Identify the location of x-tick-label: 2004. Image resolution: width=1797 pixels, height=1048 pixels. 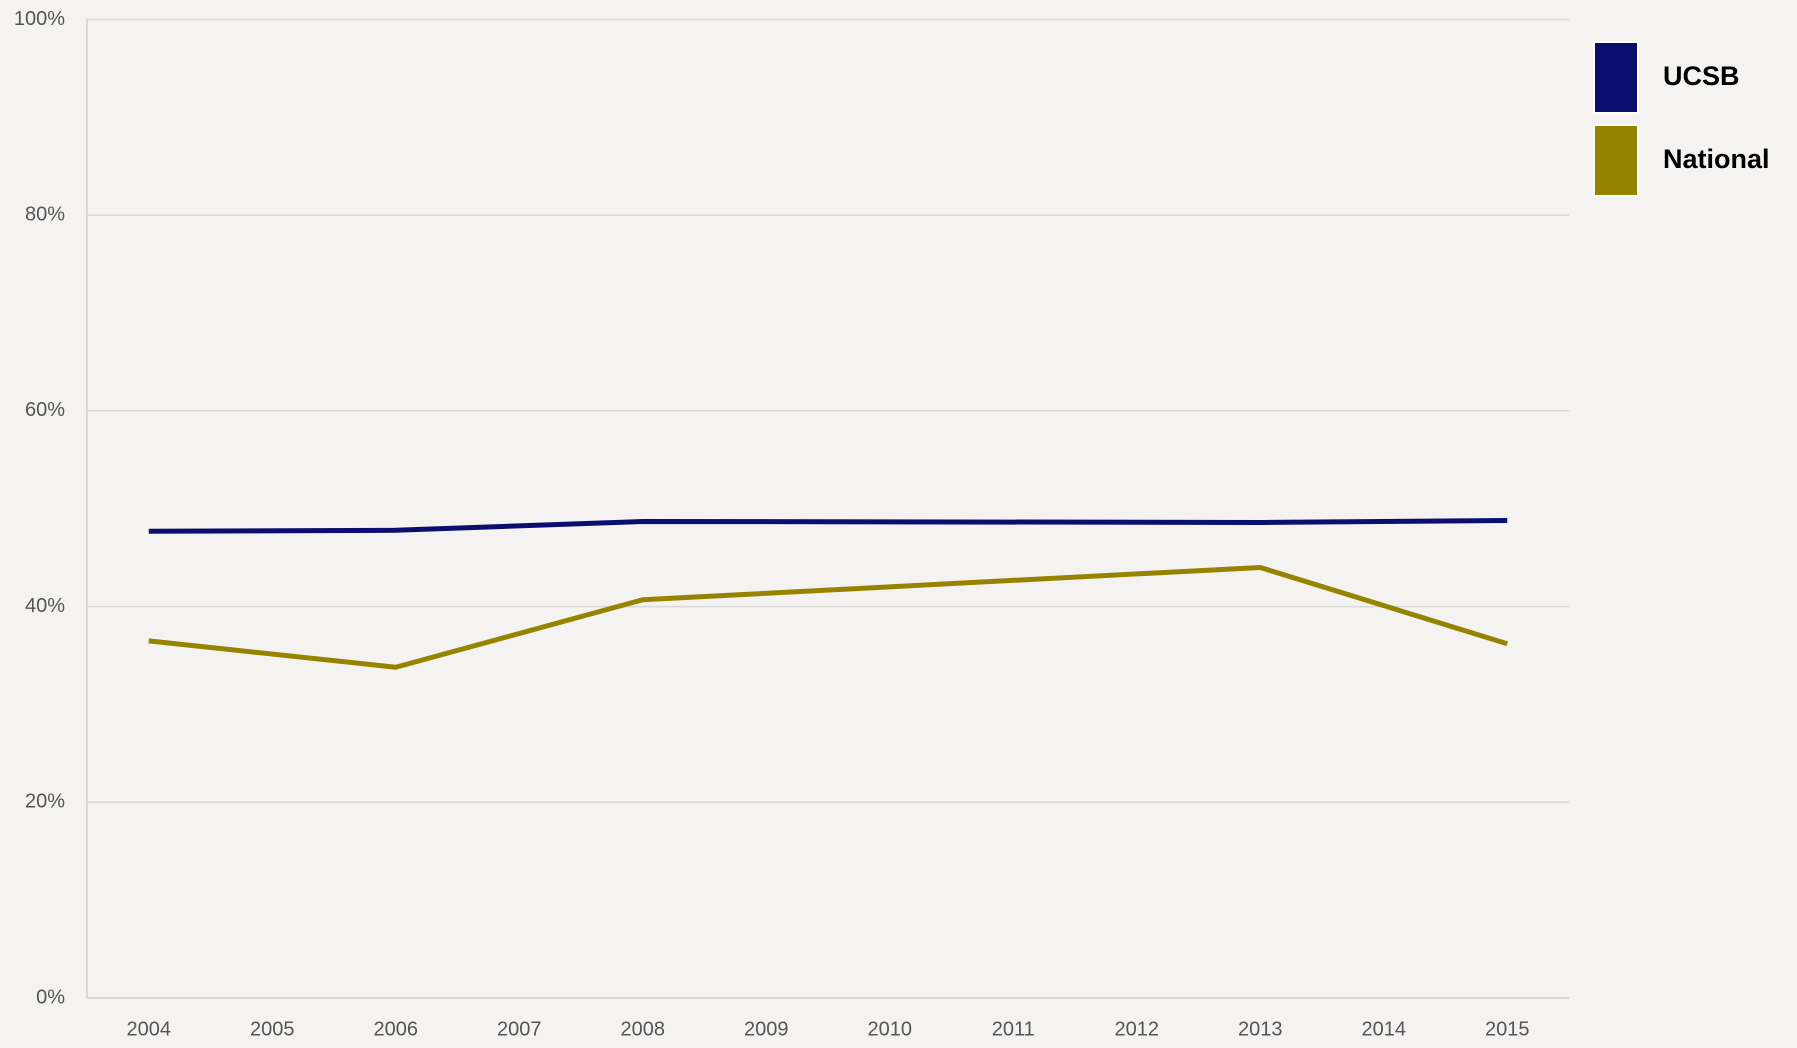
(149, 1029).